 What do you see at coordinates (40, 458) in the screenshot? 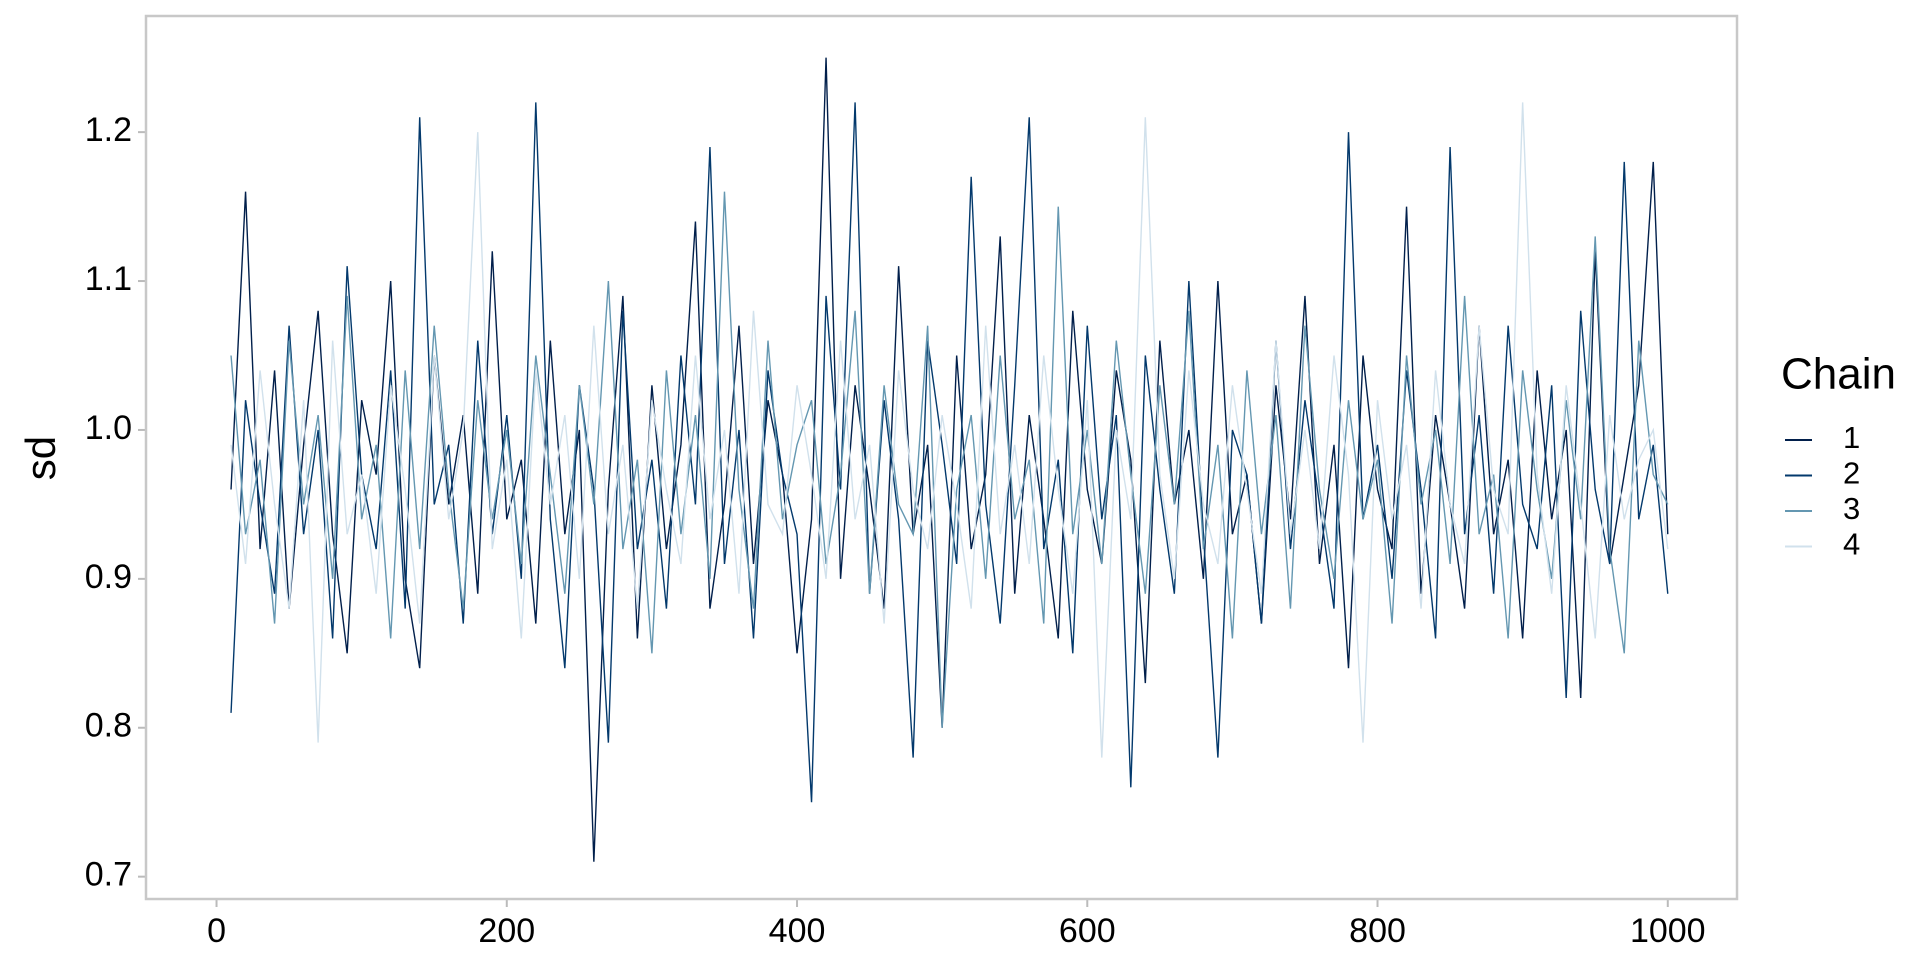
I see `y-axis-title: sd` at bounding box center [40, 458].